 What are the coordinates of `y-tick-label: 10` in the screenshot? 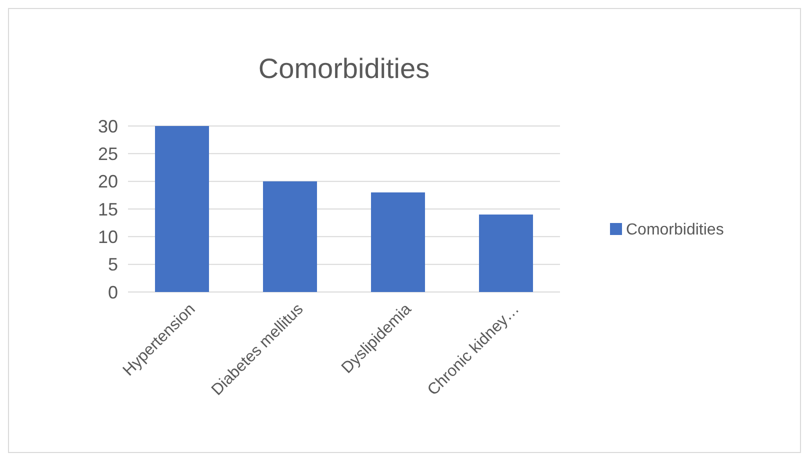 It's located at (108, 236).